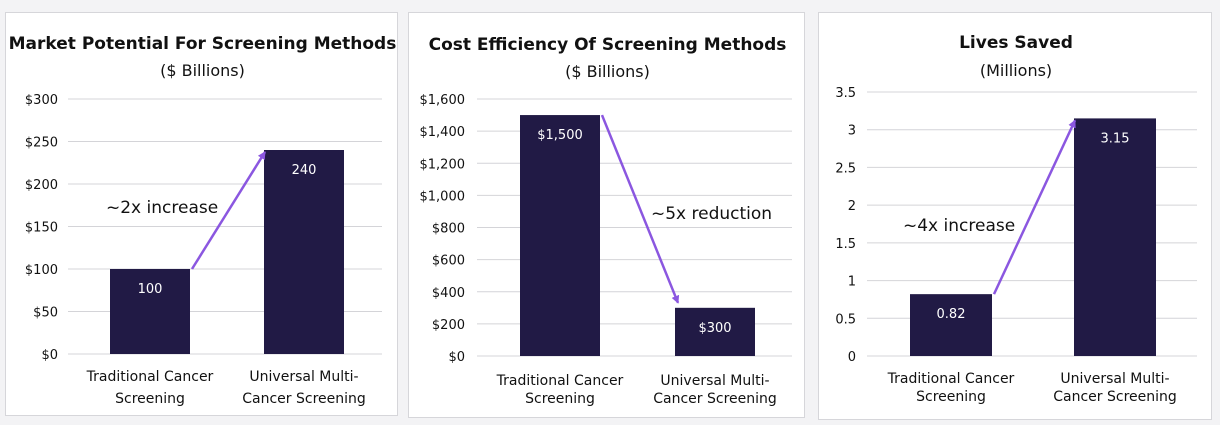 The height and width of the screenshot is (425, 1220). What do you see at coordinates (607, 71) in the screenshot?
I see `cost-efficiency-chart-subtitle: ($ Billions)` at bounding box center [607, 71].